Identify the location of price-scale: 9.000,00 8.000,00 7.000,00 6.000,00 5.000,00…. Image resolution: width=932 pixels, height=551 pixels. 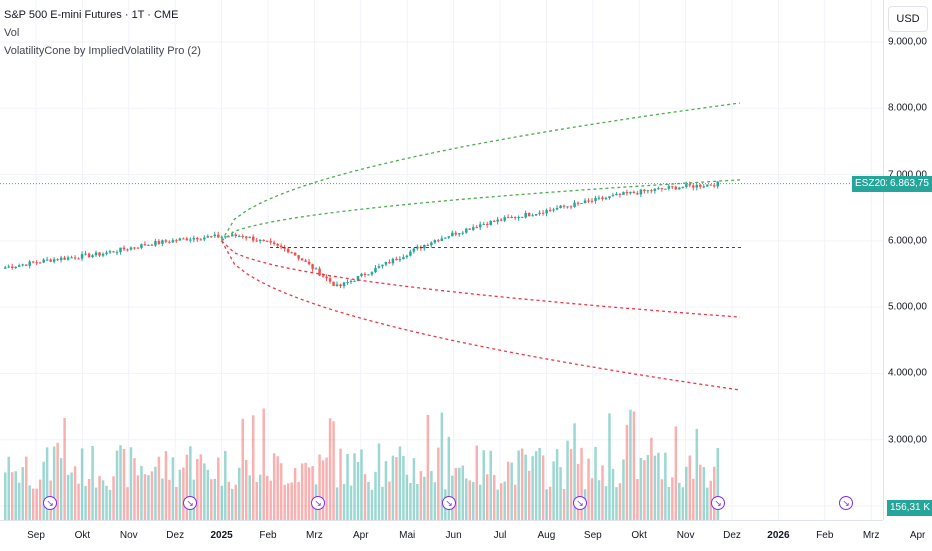
(907, 260).